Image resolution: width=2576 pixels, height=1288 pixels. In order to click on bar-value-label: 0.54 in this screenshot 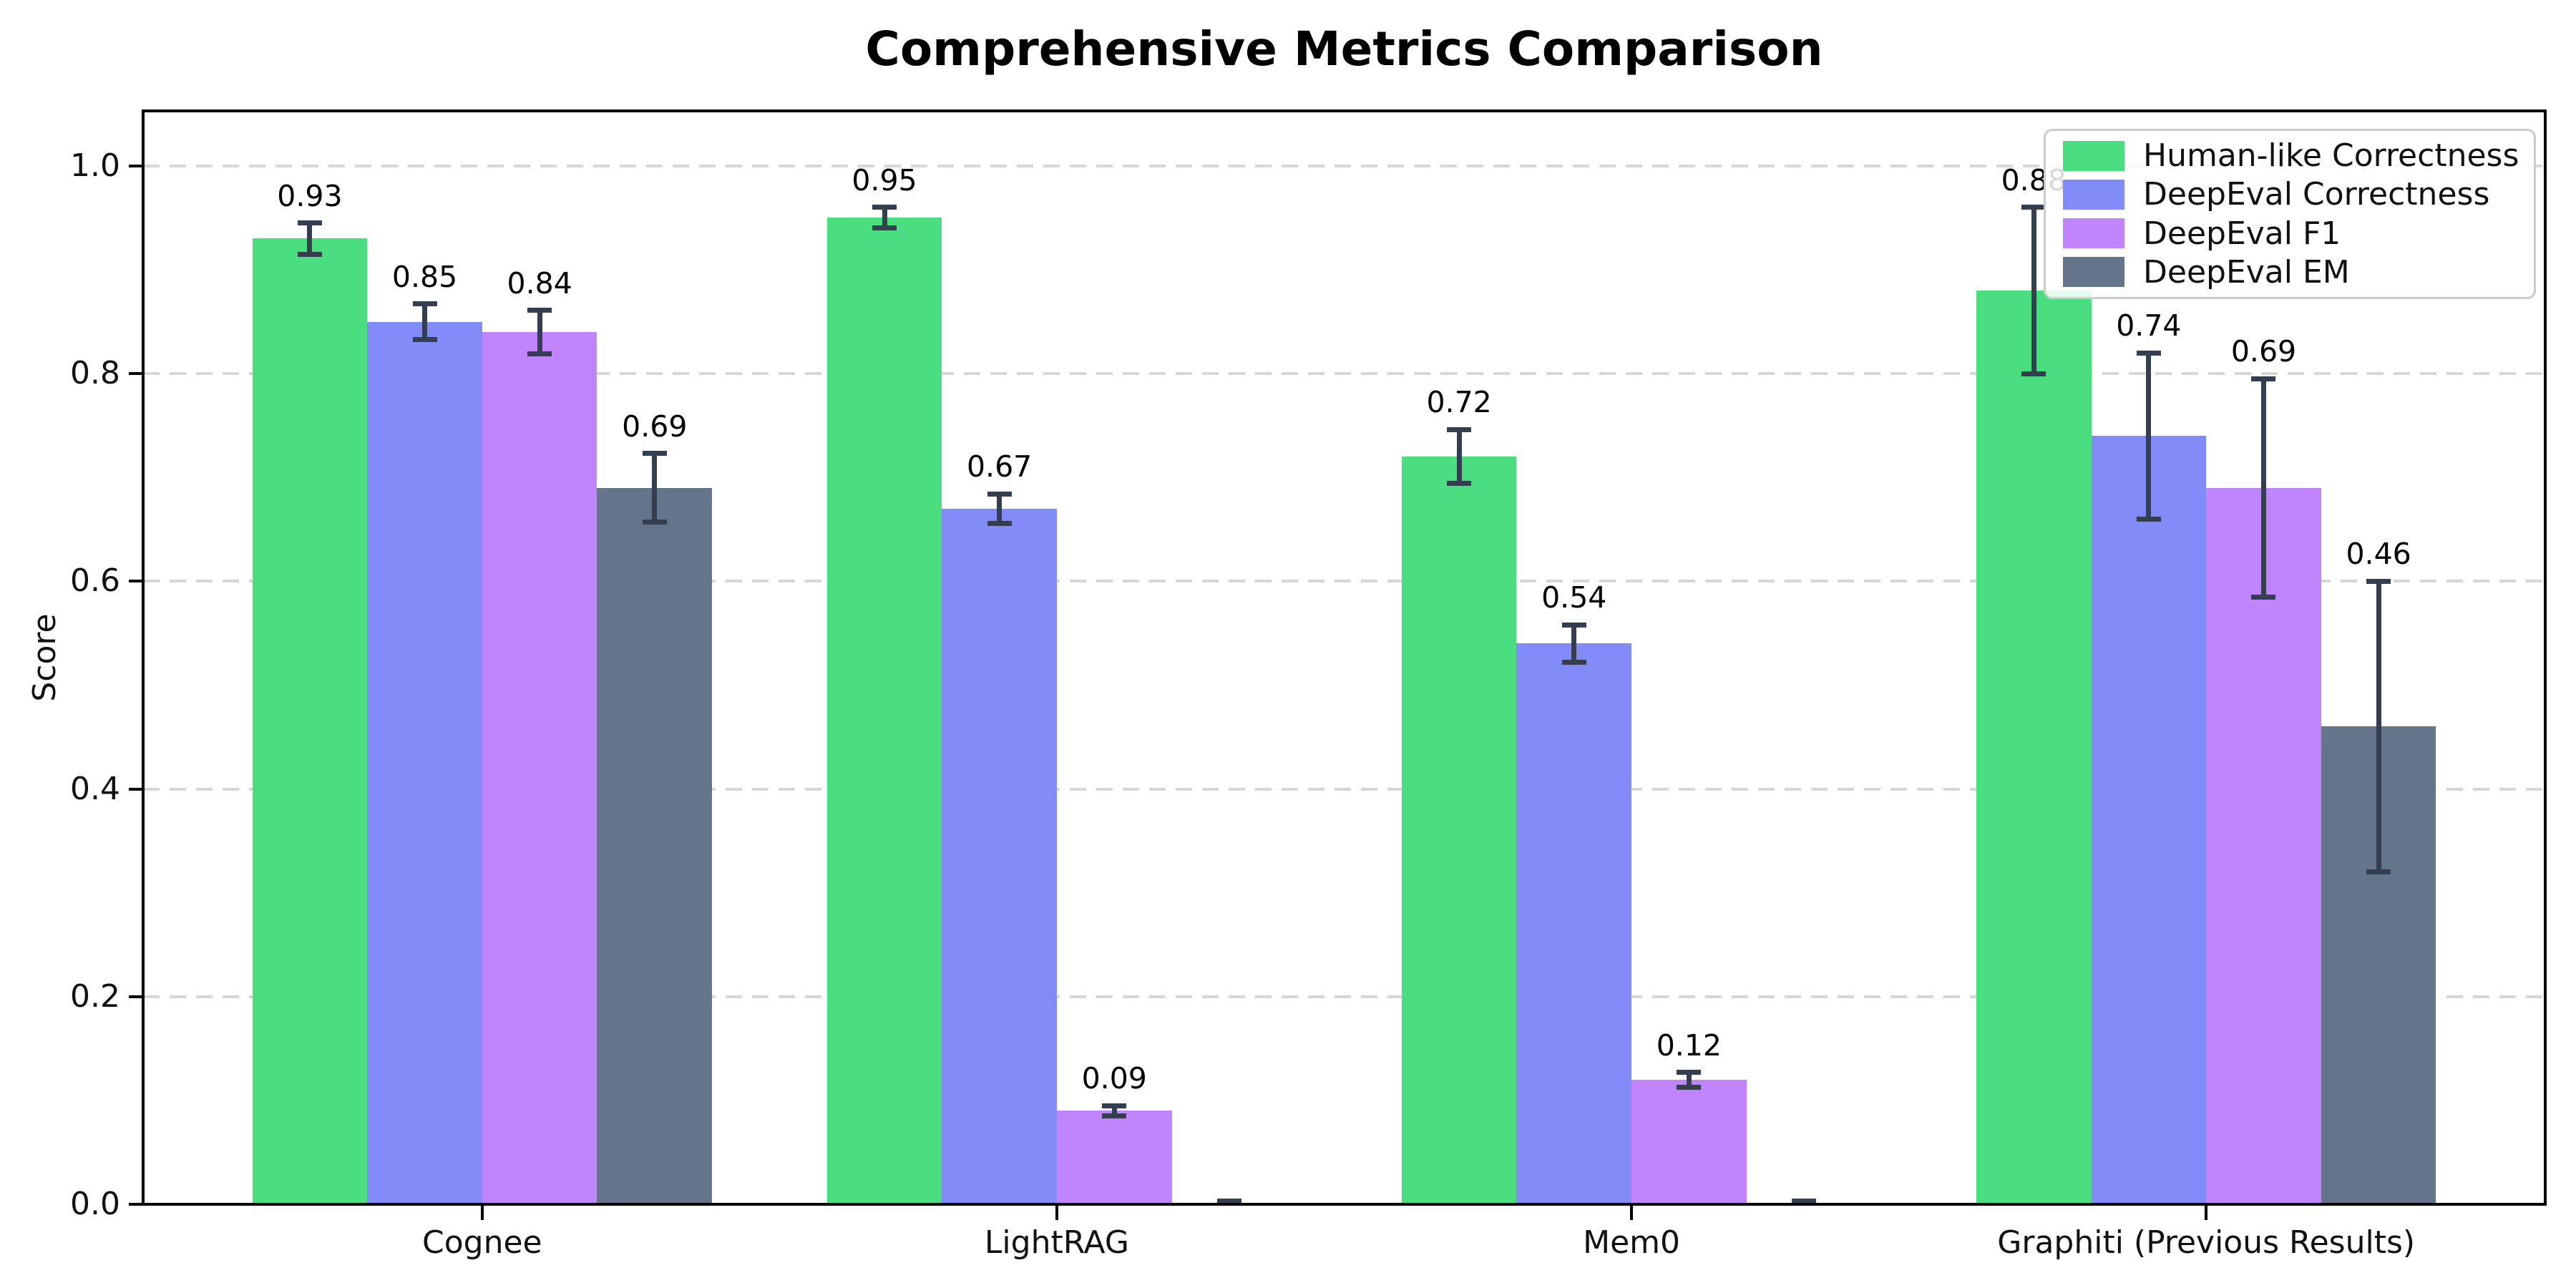, I will do `click(1574, 597)`.